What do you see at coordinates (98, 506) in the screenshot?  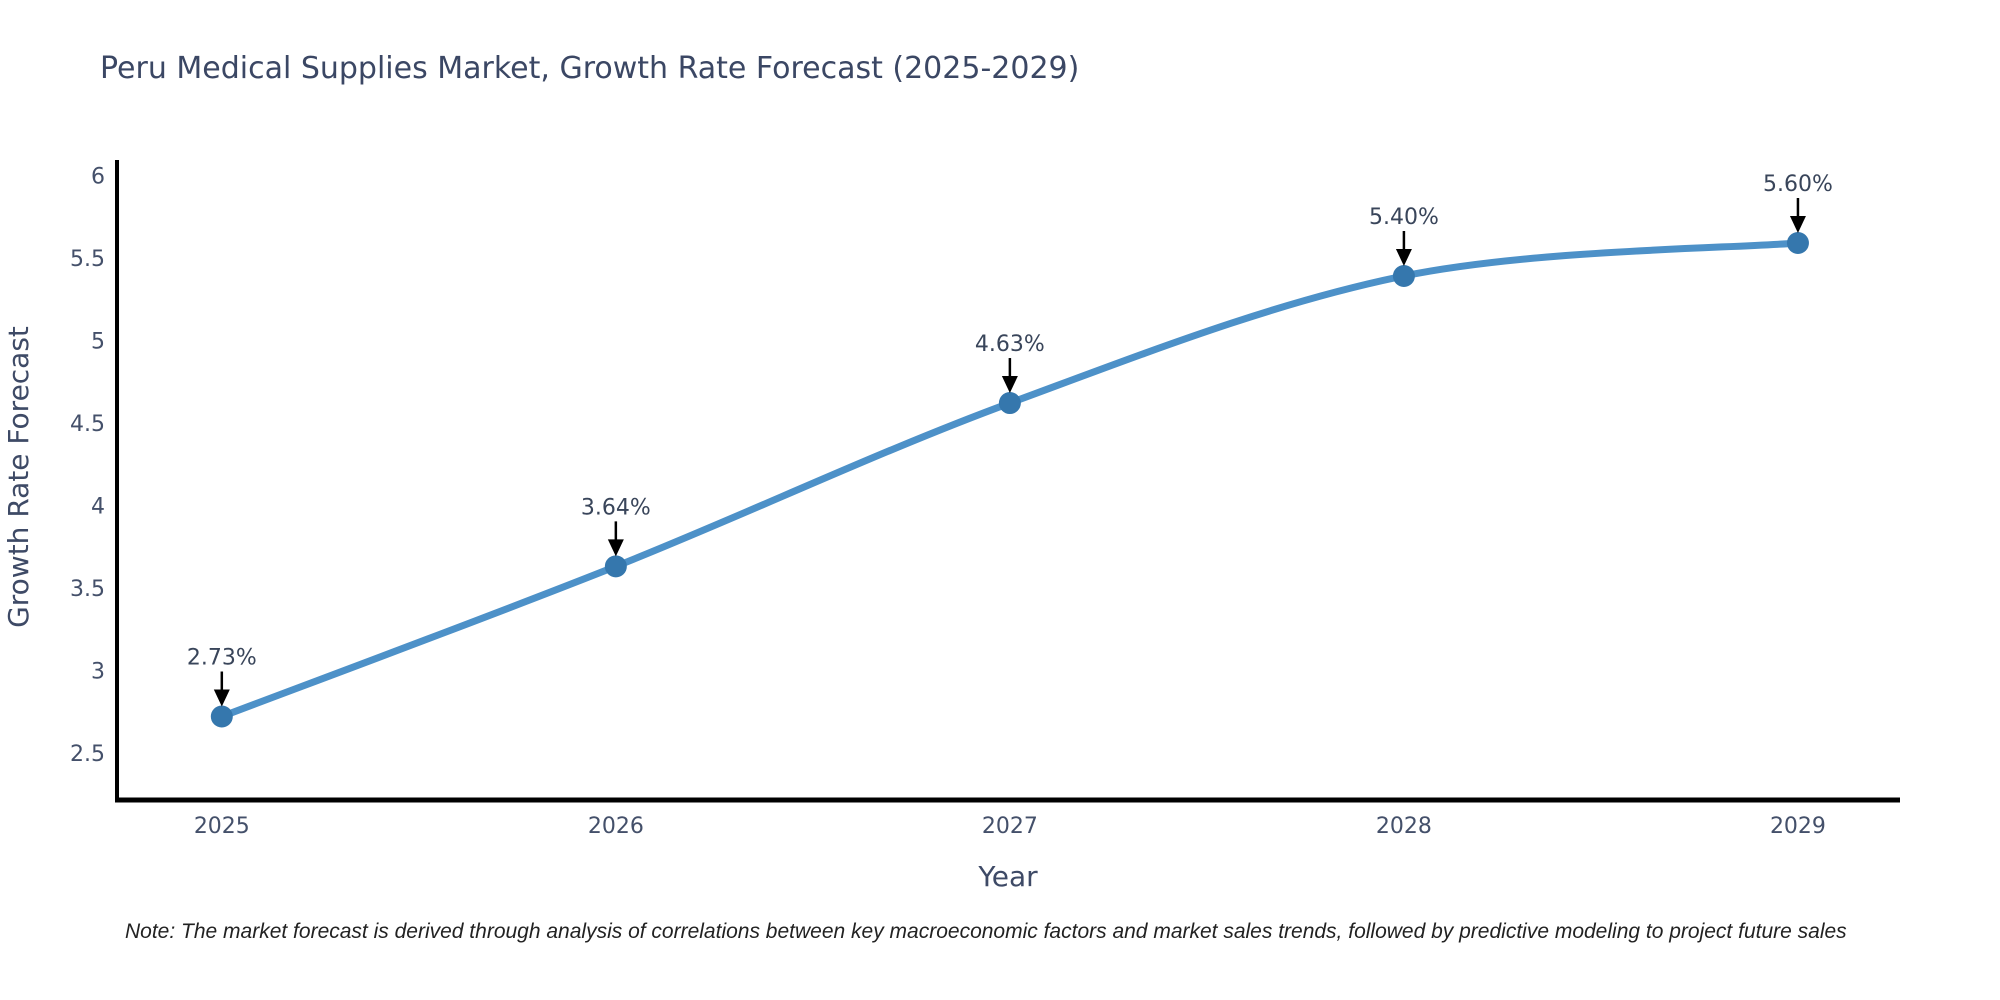 I see `y-tick-label: 4` at bounding box center [98, 506].